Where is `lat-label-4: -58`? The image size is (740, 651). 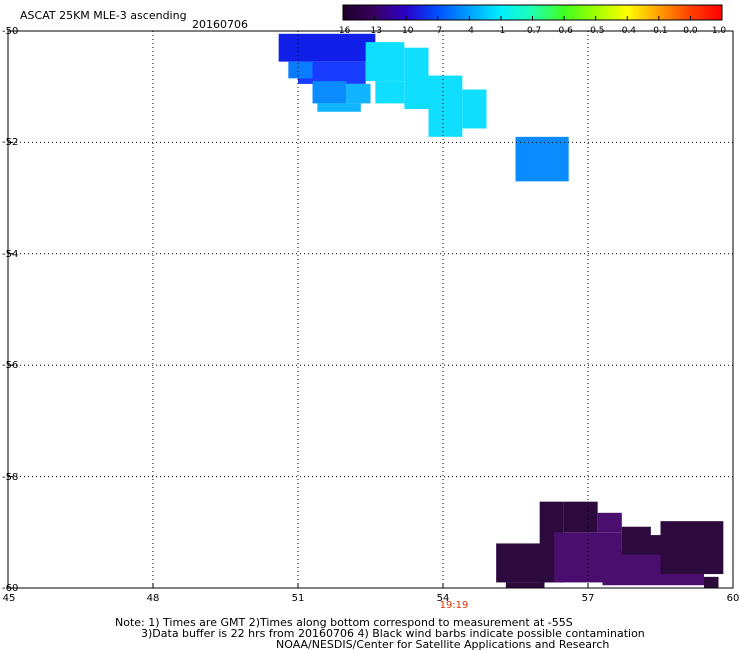 lat-label-4: -58 is located at coordinates (10, 477).